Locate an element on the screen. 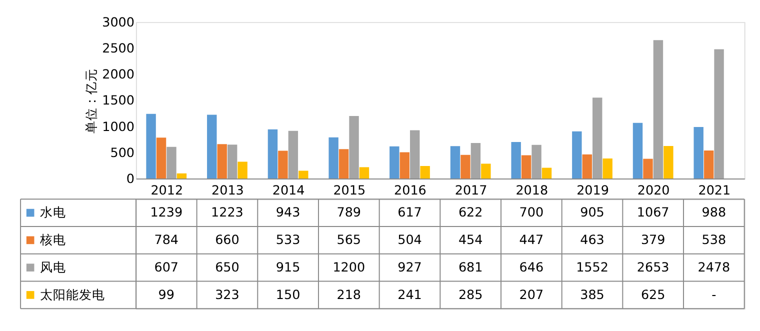  data-label: 988 is located at coordinates (714, 212).